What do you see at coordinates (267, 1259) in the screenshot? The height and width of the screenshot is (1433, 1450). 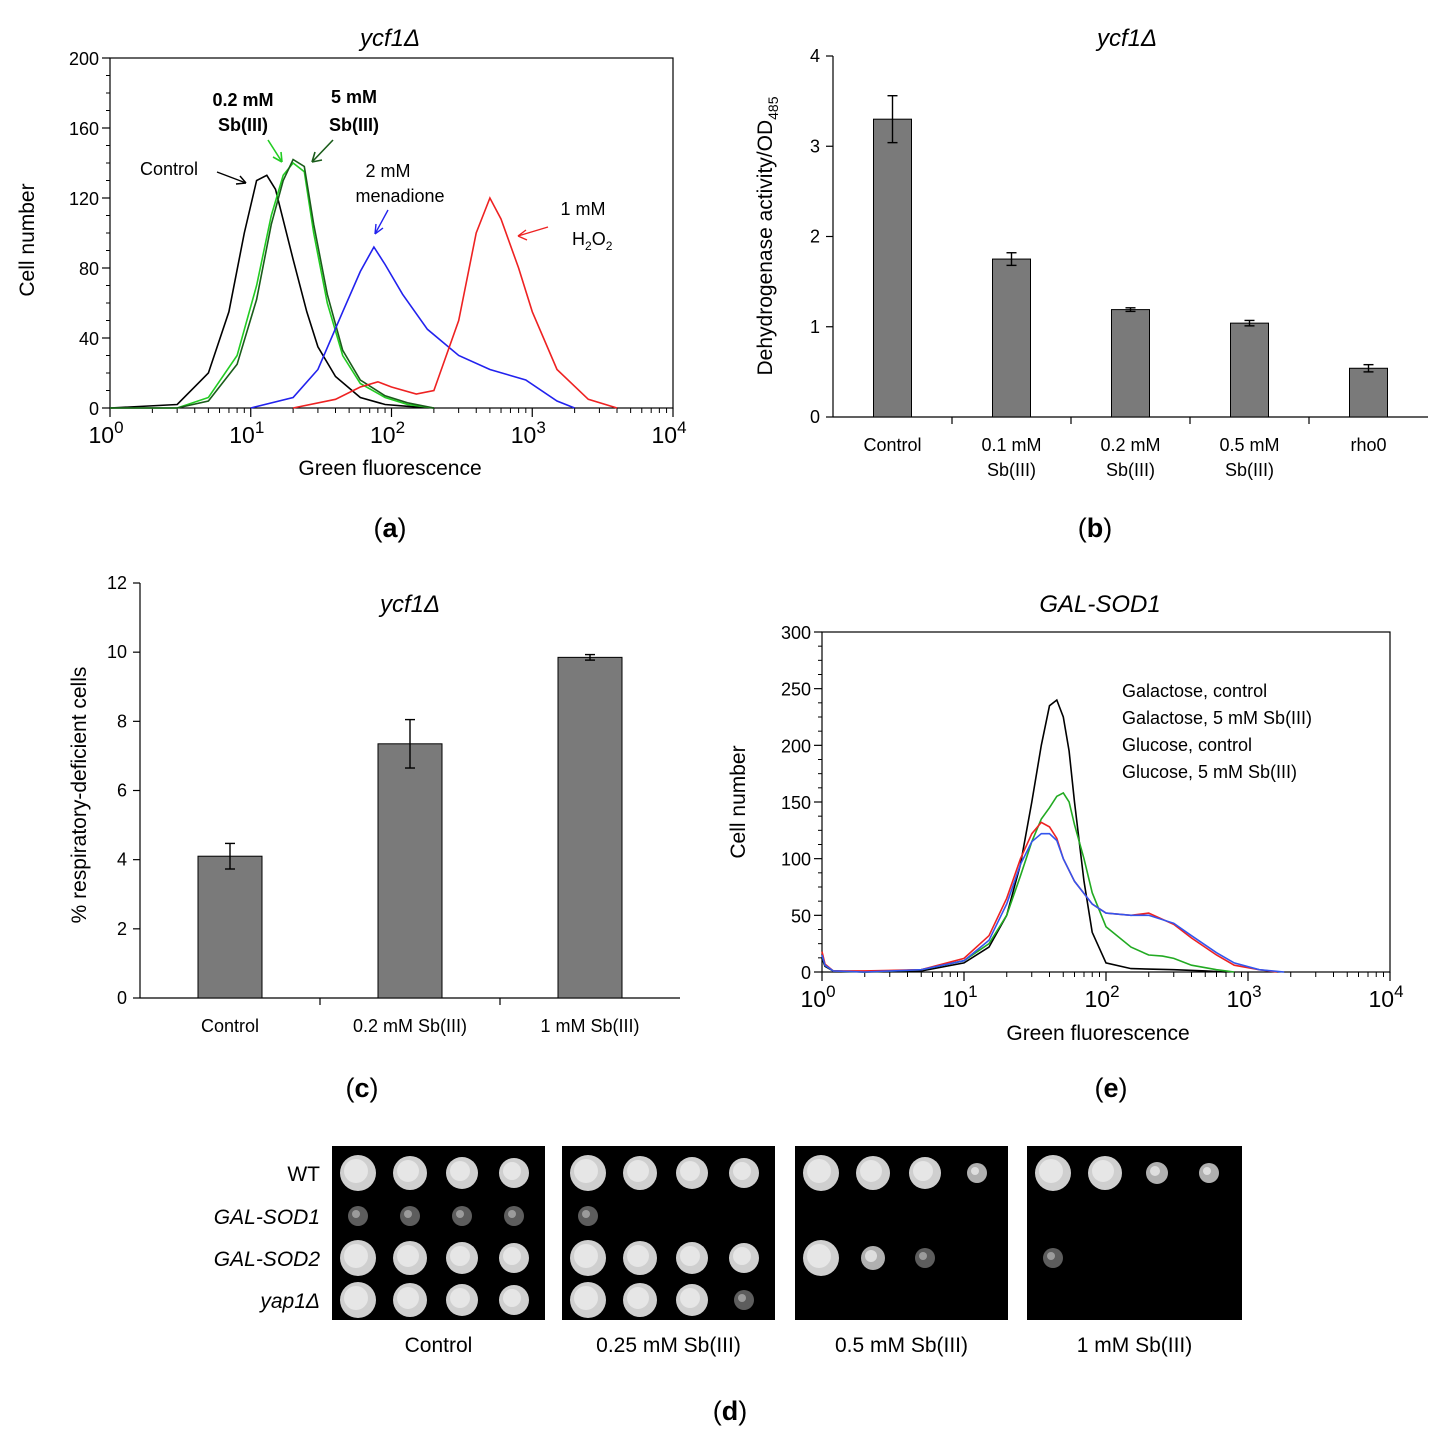 I see `strain-label: GAL-SOD2` at bounding box center [267, 1259].